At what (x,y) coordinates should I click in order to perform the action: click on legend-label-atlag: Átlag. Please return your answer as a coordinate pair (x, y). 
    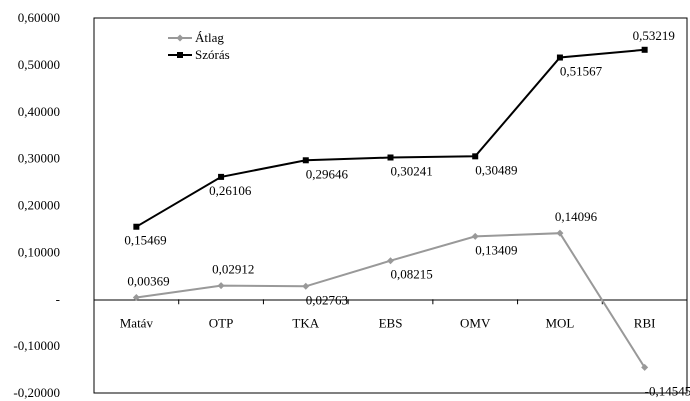
    Looking at the image, I should click on (209, 37).